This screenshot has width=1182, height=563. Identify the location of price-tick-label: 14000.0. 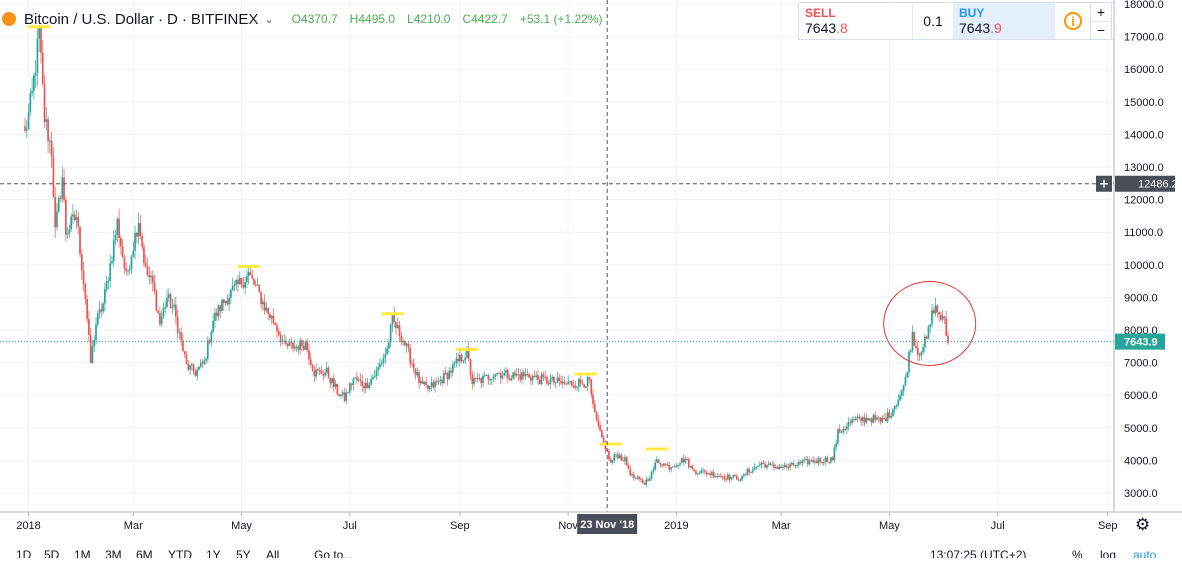
(1144, 135).